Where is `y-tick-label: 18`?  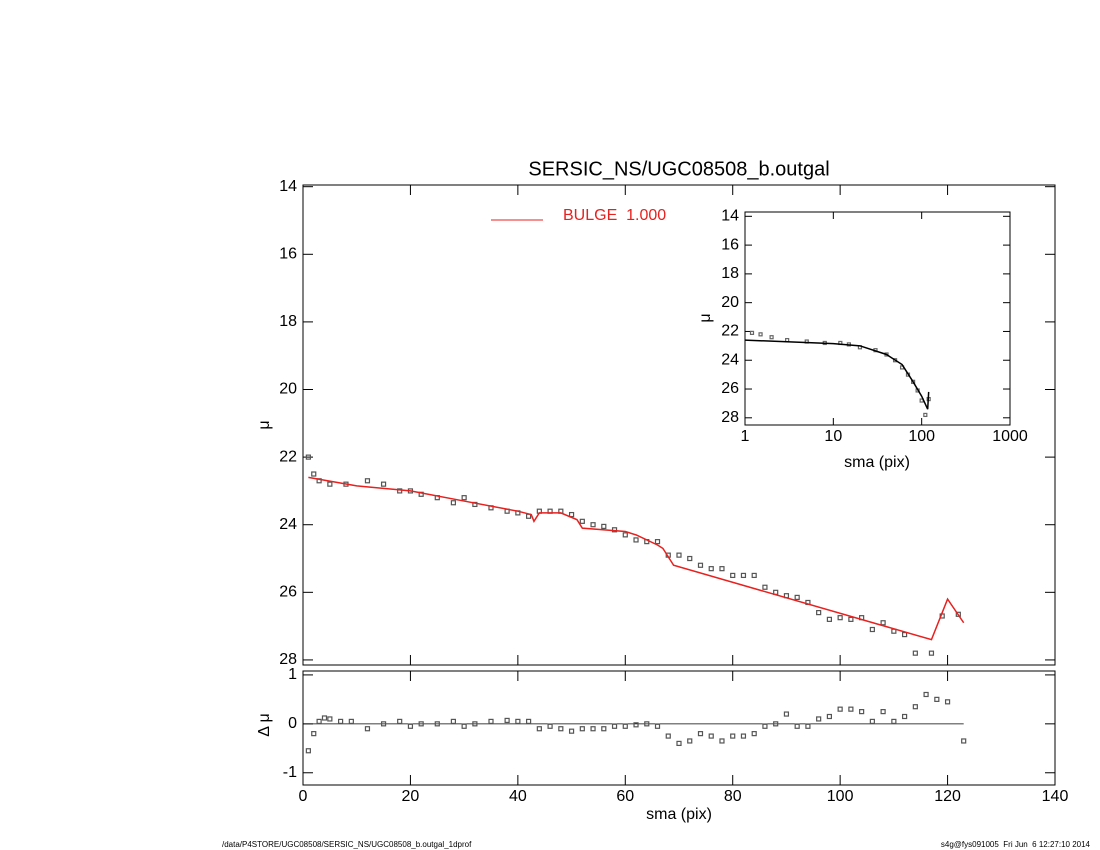
y-tick-label: 18 is located at coordinates (730, 273).